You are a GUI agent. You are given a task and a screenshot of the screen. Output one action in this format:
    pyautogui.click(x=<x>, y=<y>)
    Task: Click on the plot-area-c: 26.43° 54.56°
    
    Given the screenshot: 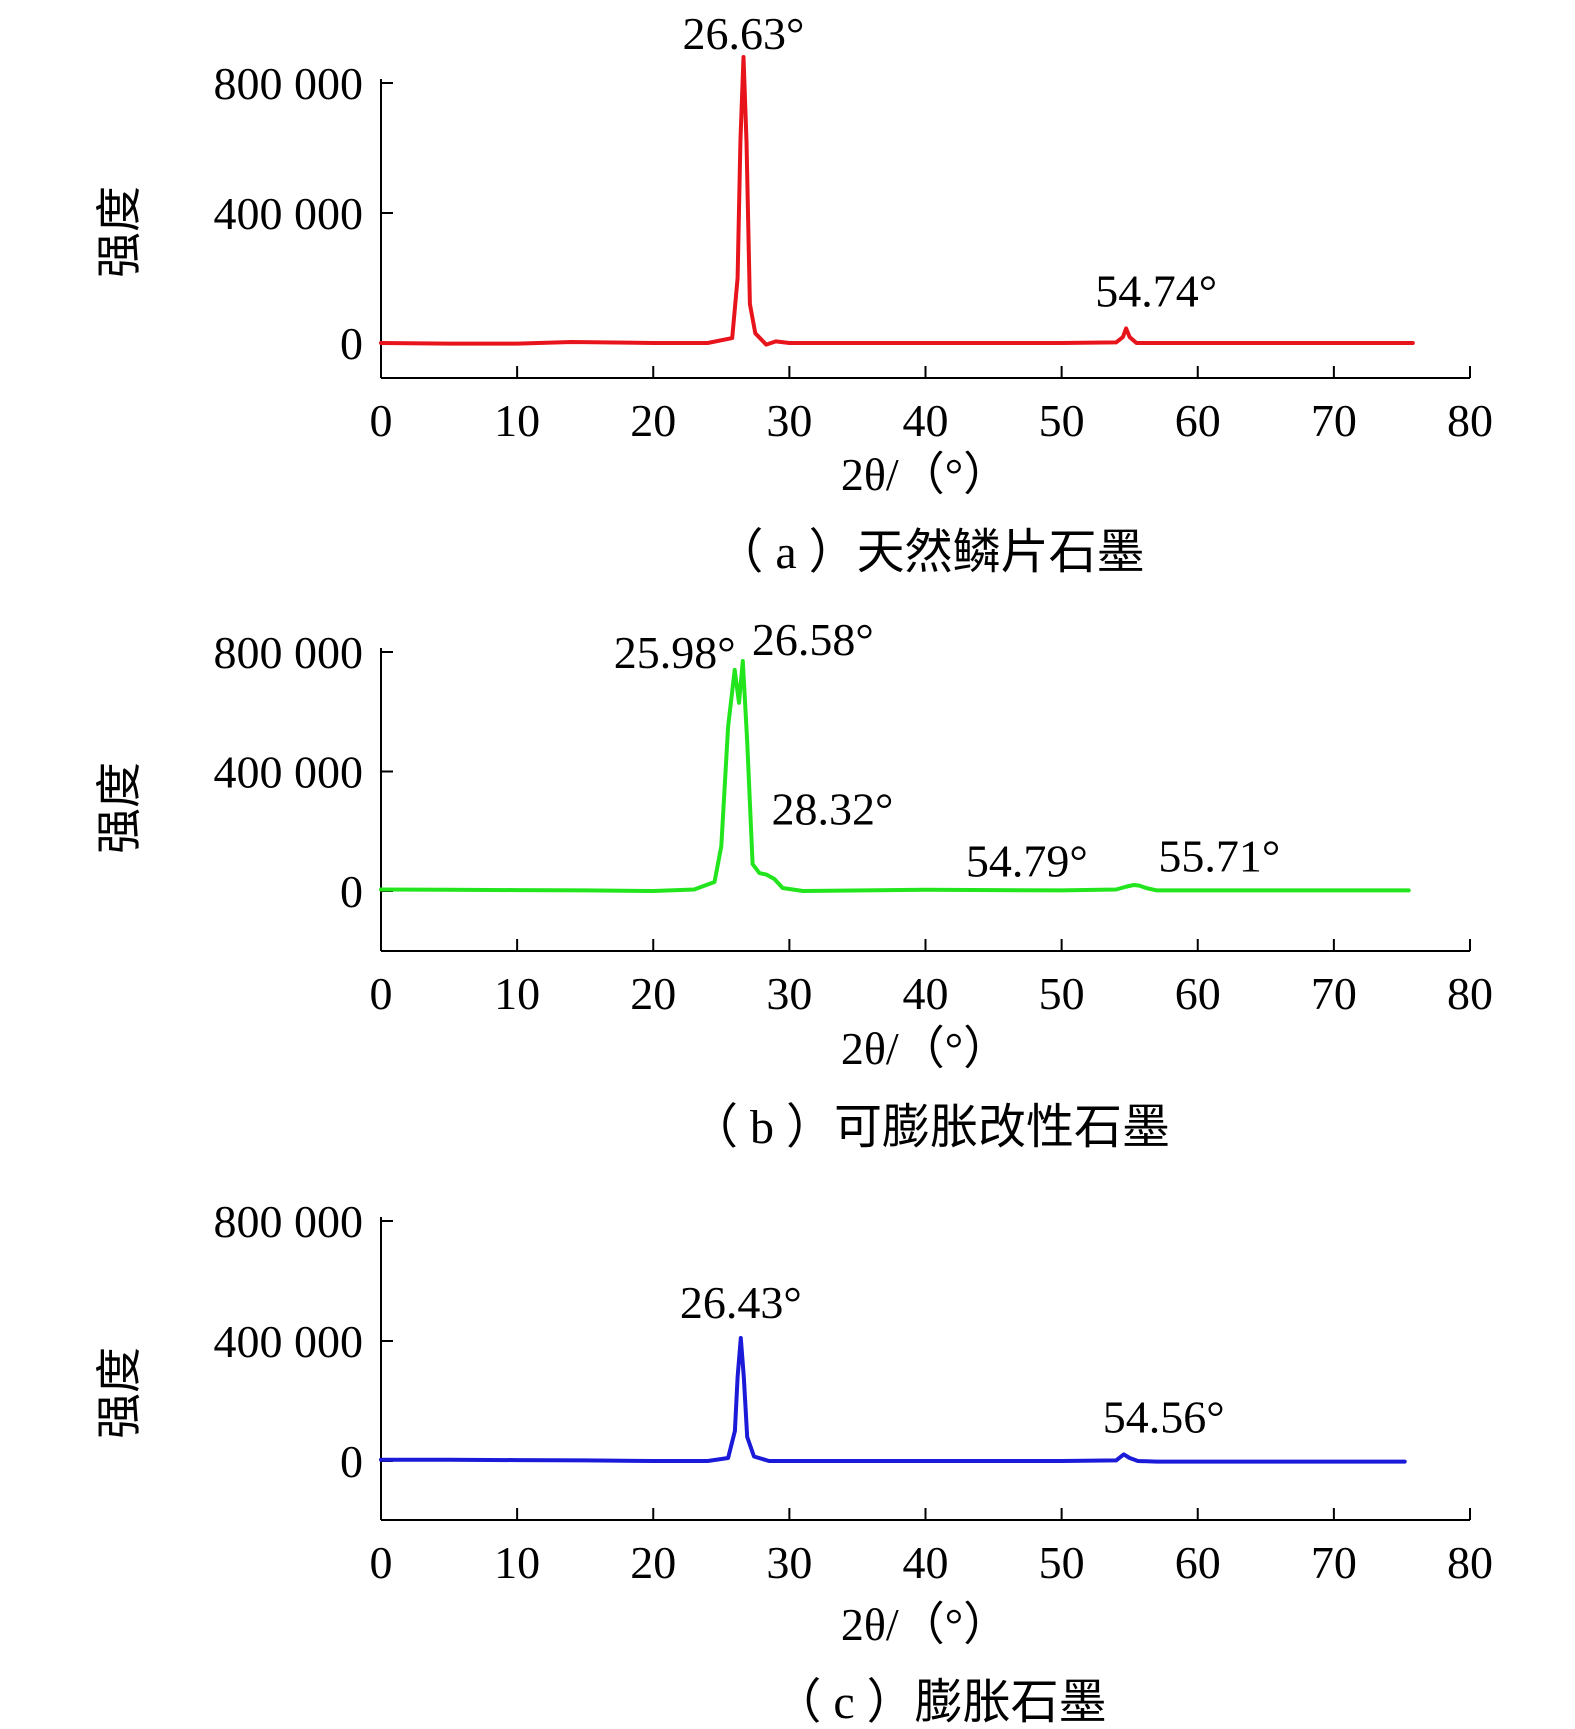 What is the action you would take?
    pyautogui.click(x=893, y=1370)
    